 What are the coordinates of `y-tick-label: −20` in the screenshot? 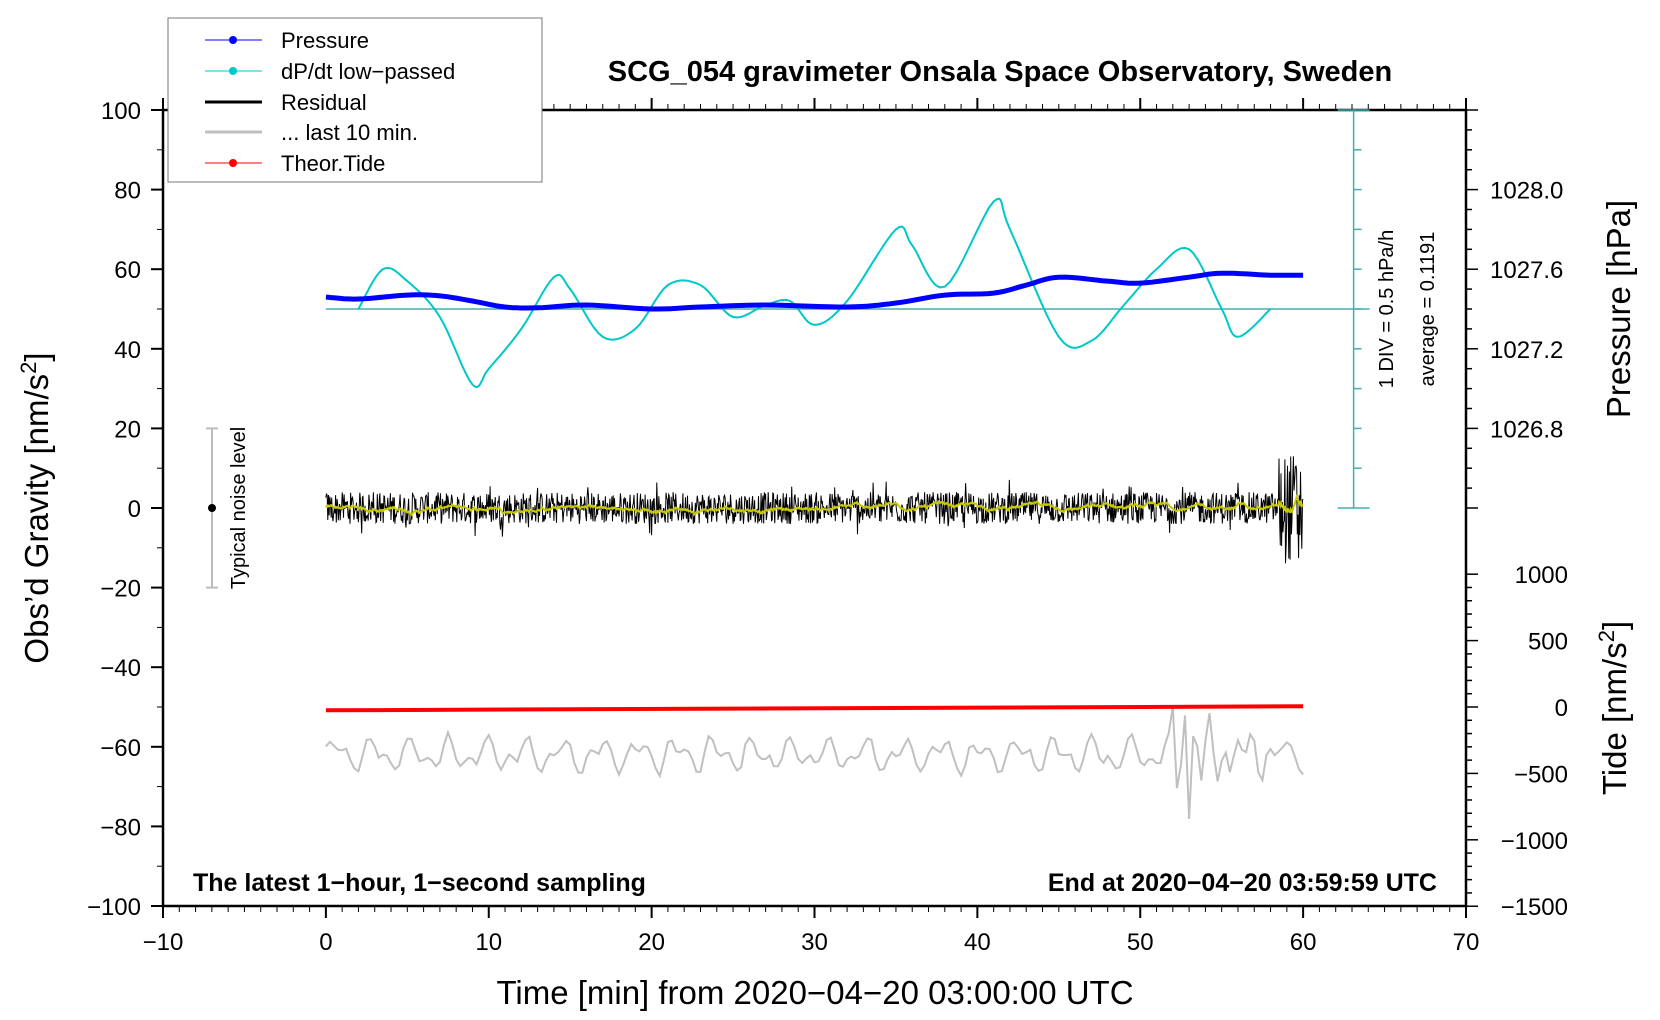 It's located at (120, 589).